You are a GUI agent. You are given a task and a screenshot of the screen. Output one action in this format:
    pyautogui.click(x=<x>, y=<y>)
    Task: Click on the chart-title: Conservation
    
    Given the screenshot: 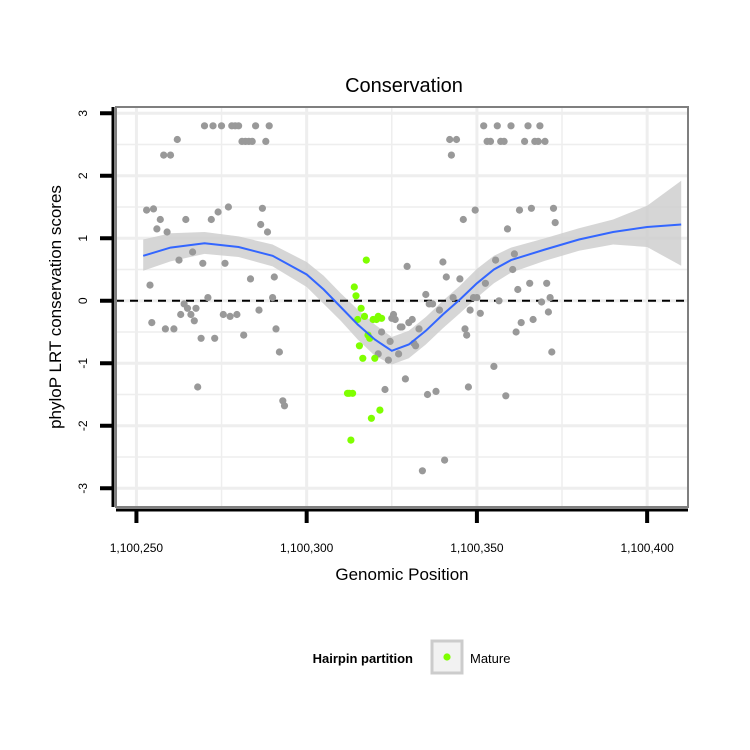 What is the action you would take?
    pyautogui.click(x=404, y=86)
    